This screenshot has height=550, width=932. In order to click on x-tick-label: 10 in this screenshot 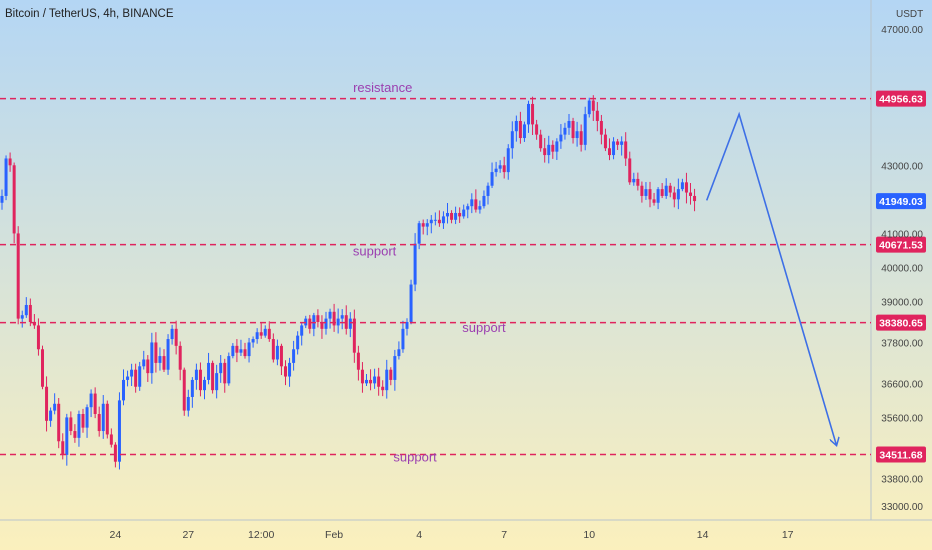, I will do `click(589, 535)`.